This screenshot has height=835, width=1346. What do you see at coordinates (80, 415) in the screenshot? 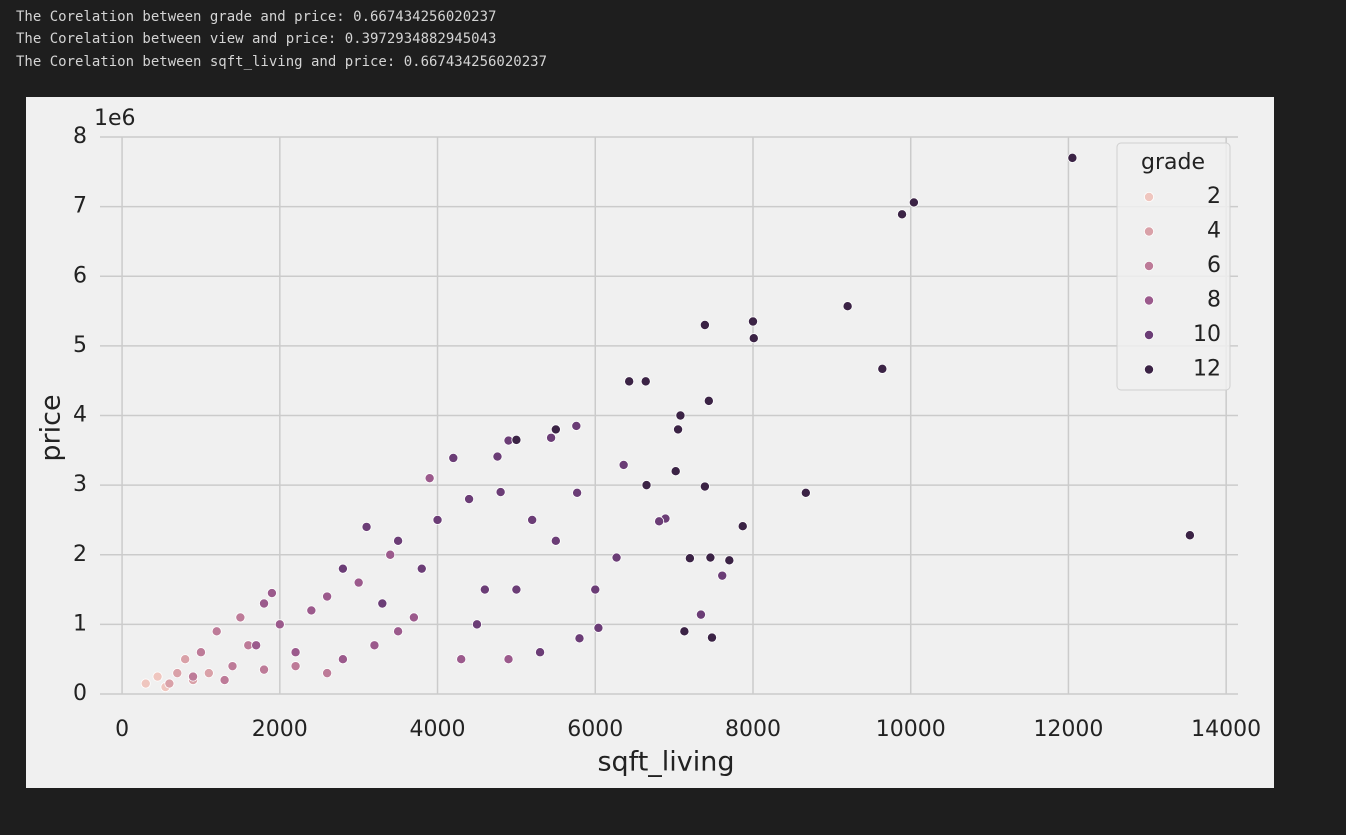
I see `y-tick-label: 4` at bounding box center [80, 415].